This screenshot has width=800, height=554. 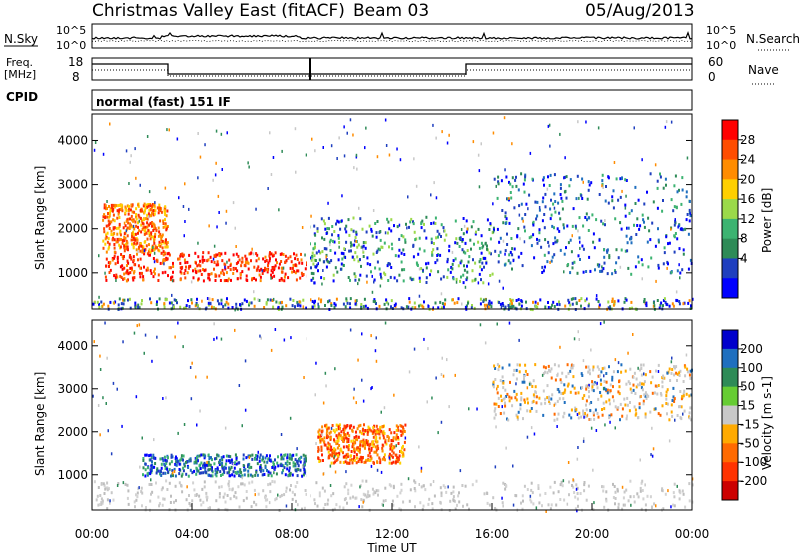 I want to click on colorbar-tick-label: 20, so click(x=747, y=179).